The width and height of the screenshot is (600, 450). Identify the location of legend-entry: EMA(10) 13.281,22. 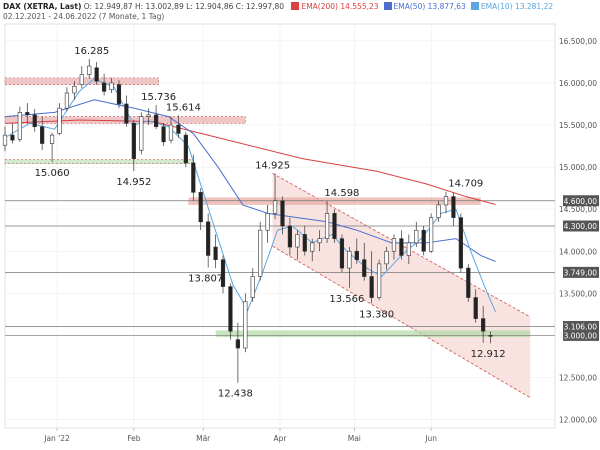
(517, 6).